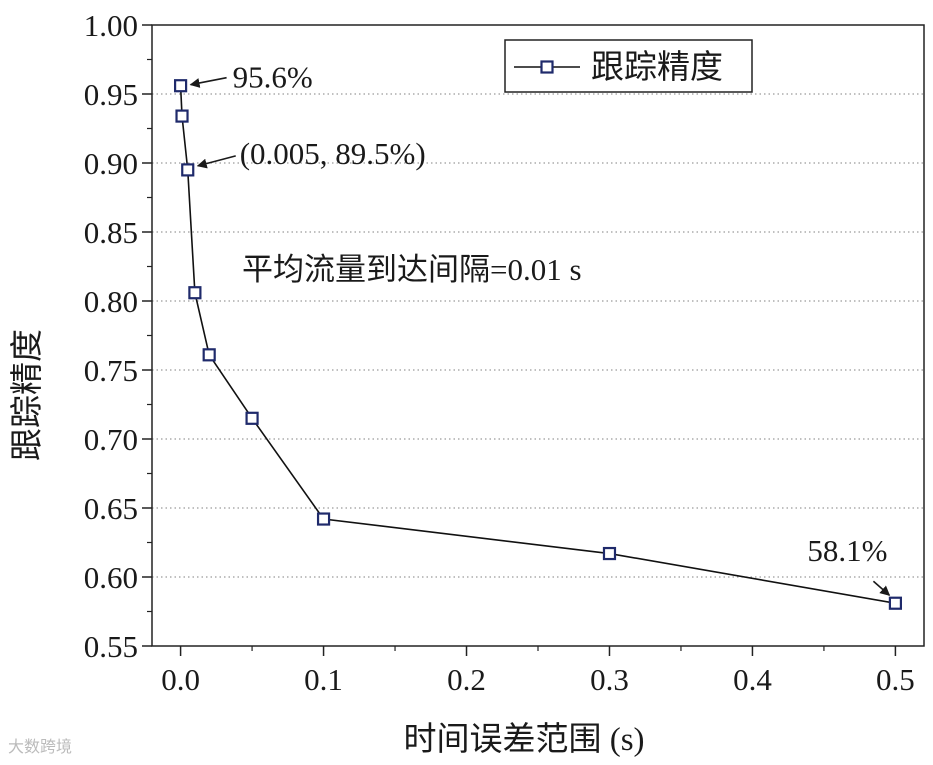  I want to click on x-tick-label: 0.3, so click(609, 679).